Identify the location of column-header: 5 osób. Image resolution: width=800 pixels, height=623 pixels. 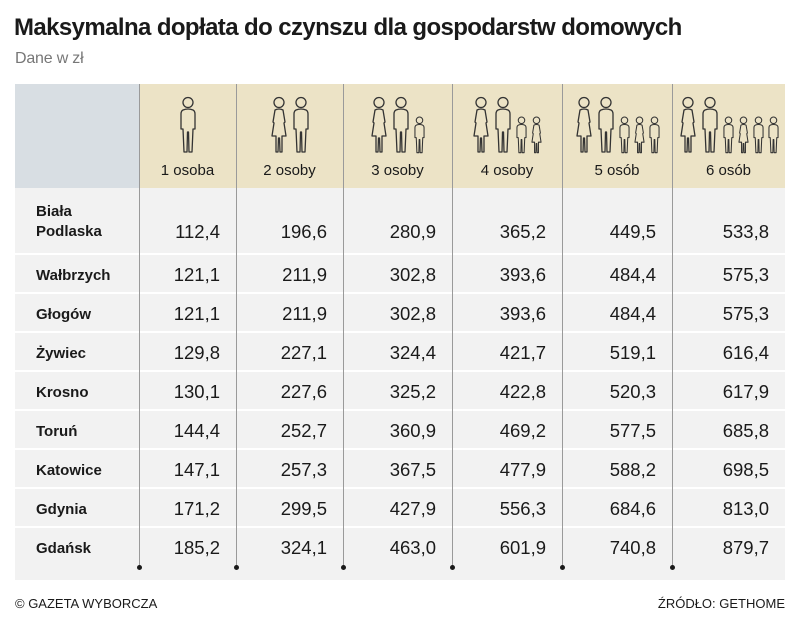
(617, 136).